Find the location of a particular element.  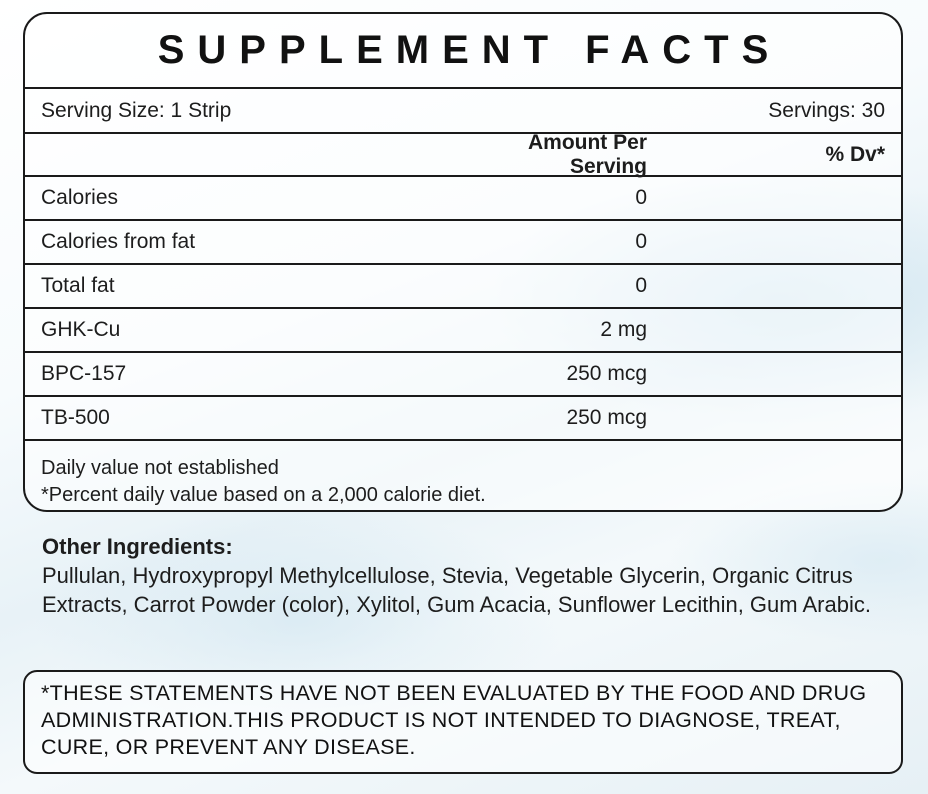

nutrient-name: TB-500 is located at coordinates (75, 417).